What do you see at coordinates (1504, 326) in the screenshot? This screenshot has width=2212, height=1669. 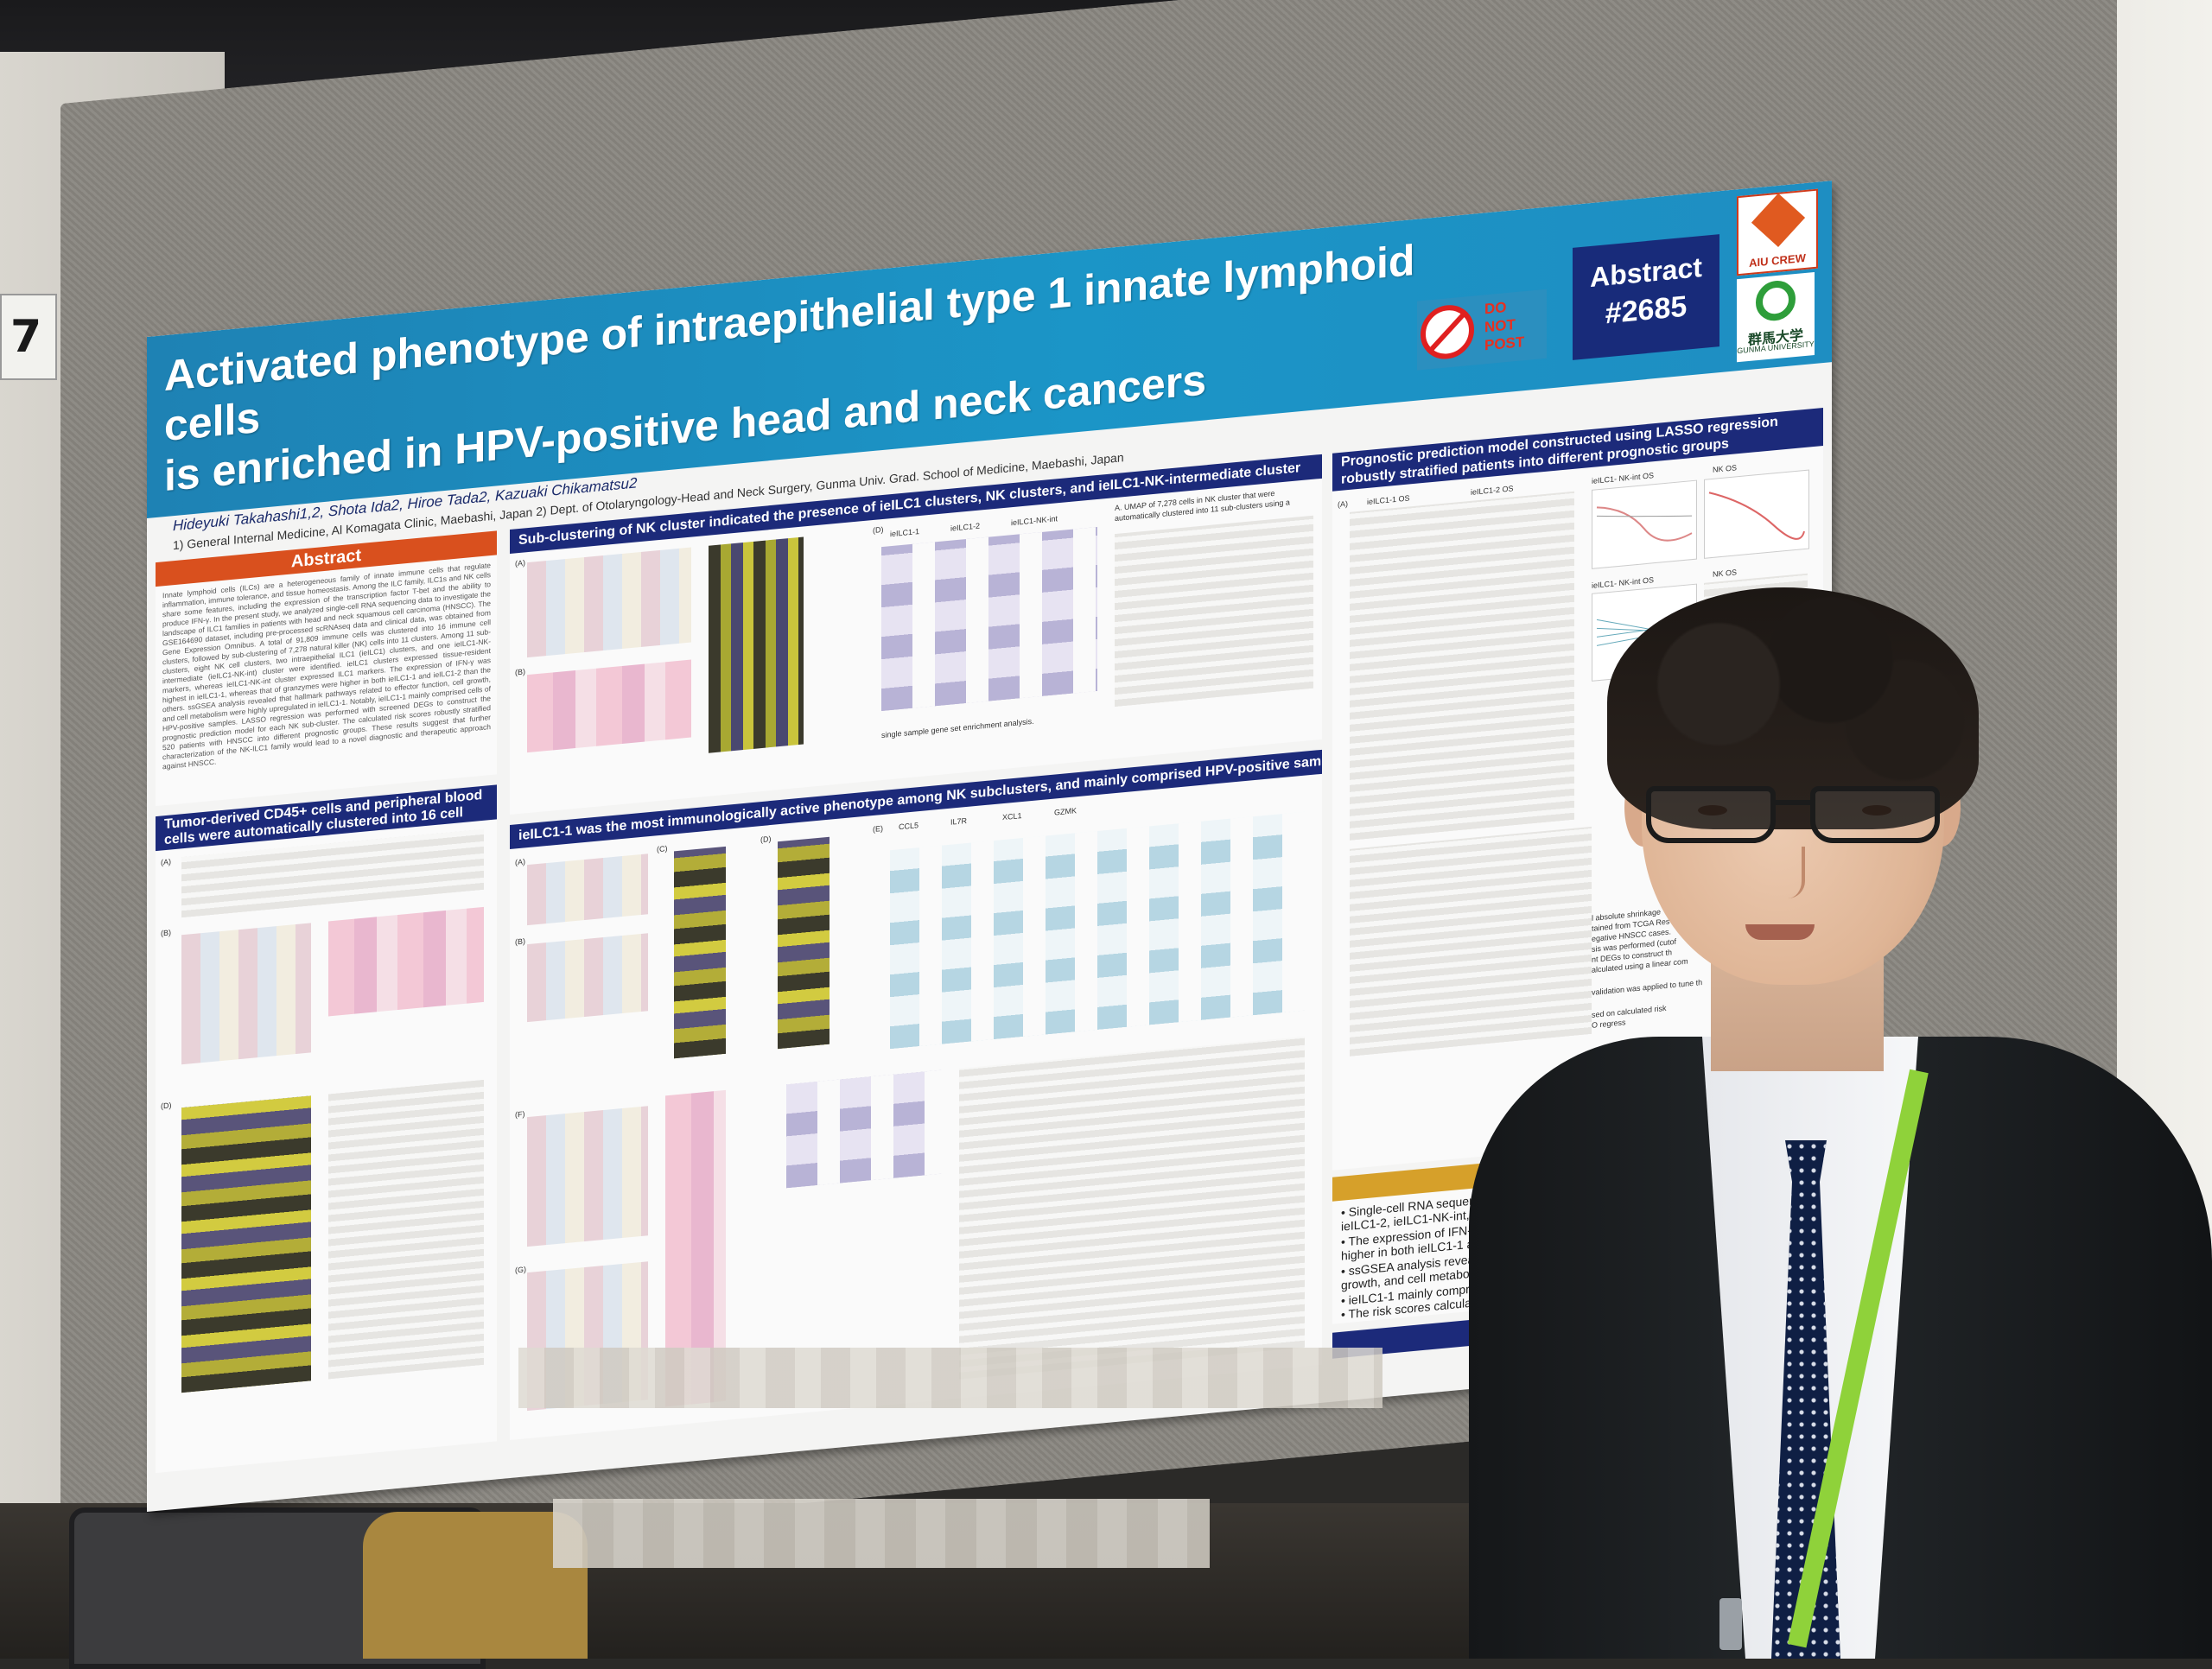 I see `do-not-post-text: DO NOT POST` at bounding box center [1504, 326].